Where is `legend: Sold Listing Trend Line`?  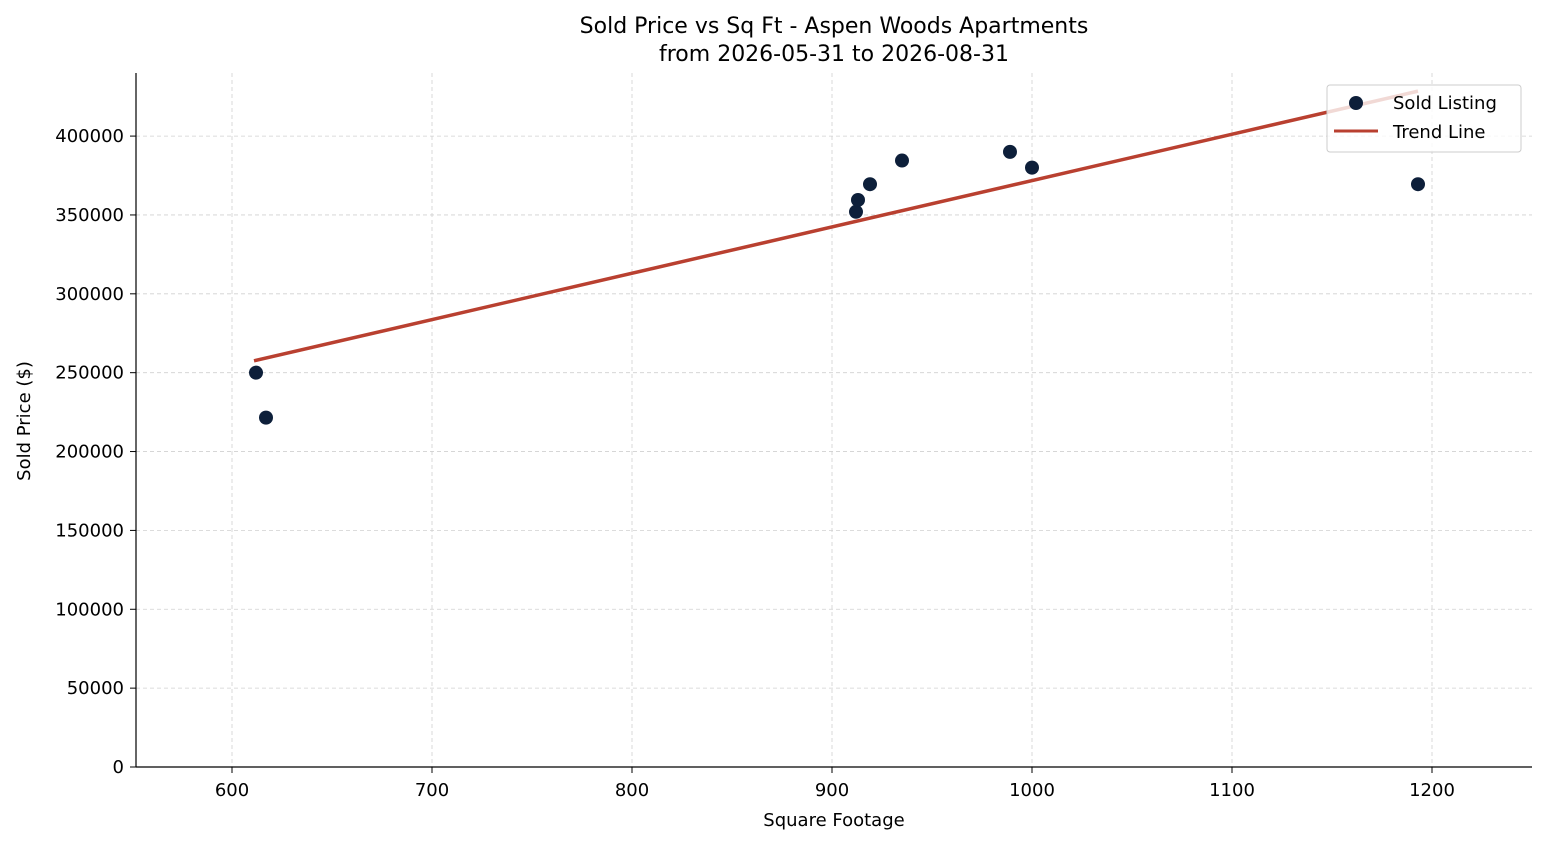
legend: Sold Listing Trend Line is located at coordinates (1424, 118).